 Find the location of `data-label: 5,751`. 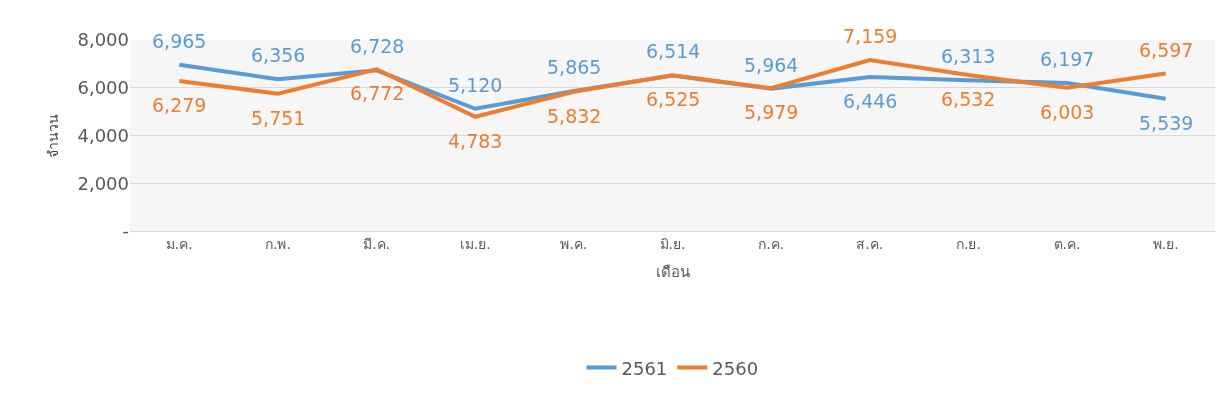

data-label: 5,751 is located at coordinates (278, 118).